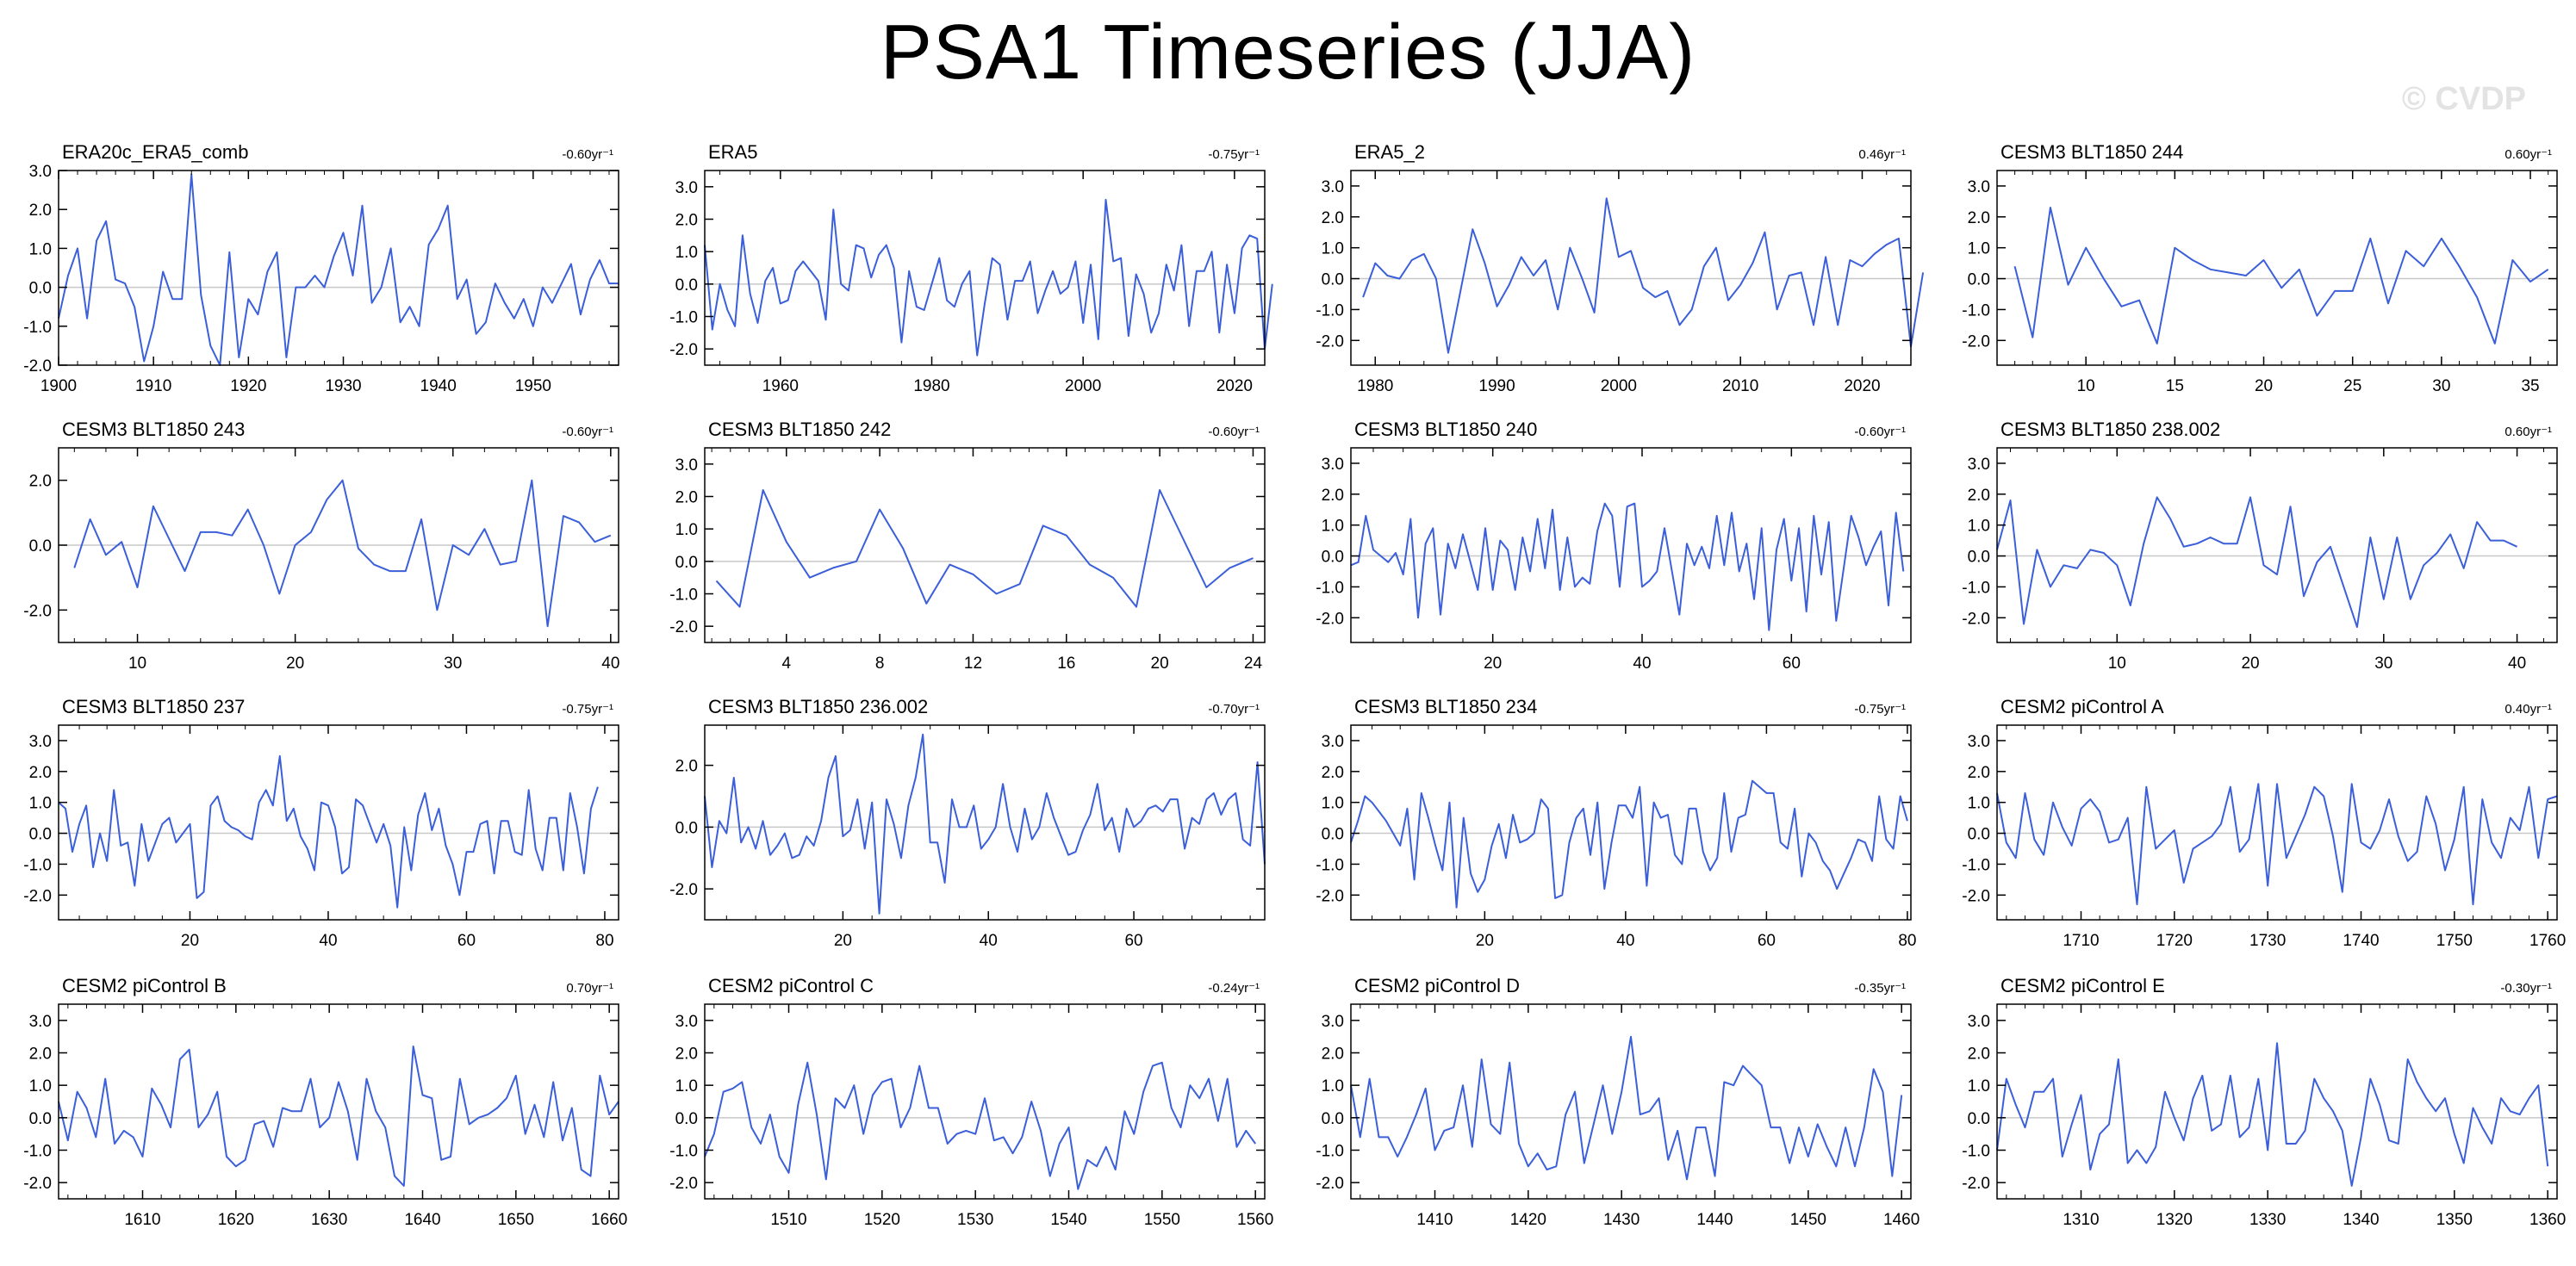 The image size is (2576, 1266). What do you see at coordinates (1528, 1220) in the screenshot?
I see `x-tick-label: 1420` at bounding box center [1528, 1220].